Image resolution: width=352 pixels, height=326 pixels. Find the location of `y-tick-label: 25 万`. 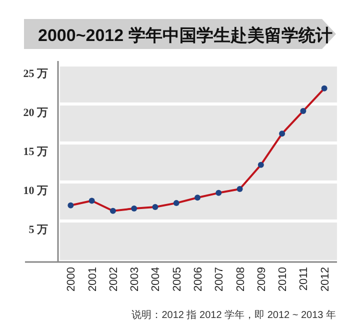

y-tick-label: 25 万 is located at coordinates (35, 74).